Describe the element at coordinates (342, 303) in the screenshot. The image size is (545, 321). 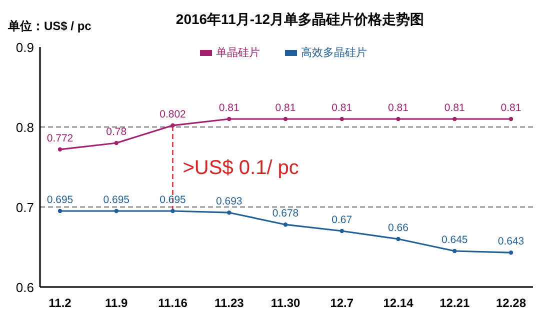
I see `x-tick-label: 12.7` at that location.